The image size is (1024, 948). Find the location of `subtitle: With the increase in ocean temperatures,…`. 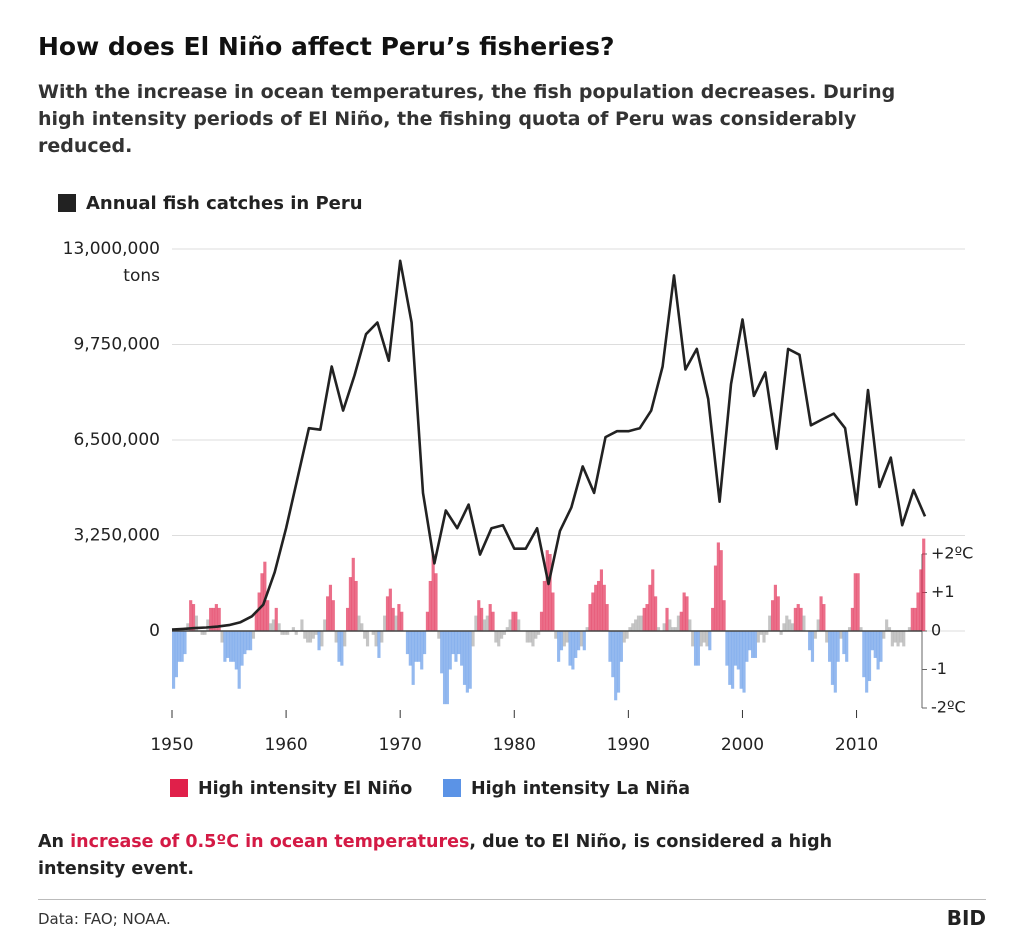

subtitle: With the increase in ocean temperatures,… is located at coordinates (467, 119).